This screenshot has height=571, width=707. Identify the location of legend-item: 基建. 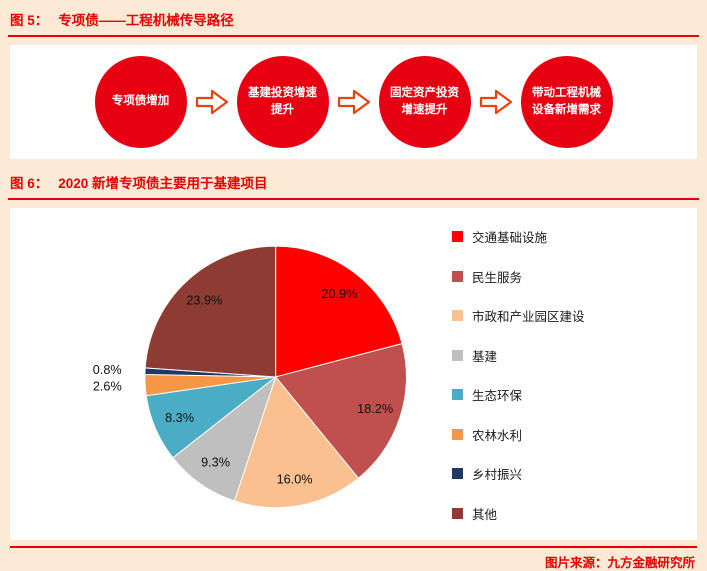
(570, 355).